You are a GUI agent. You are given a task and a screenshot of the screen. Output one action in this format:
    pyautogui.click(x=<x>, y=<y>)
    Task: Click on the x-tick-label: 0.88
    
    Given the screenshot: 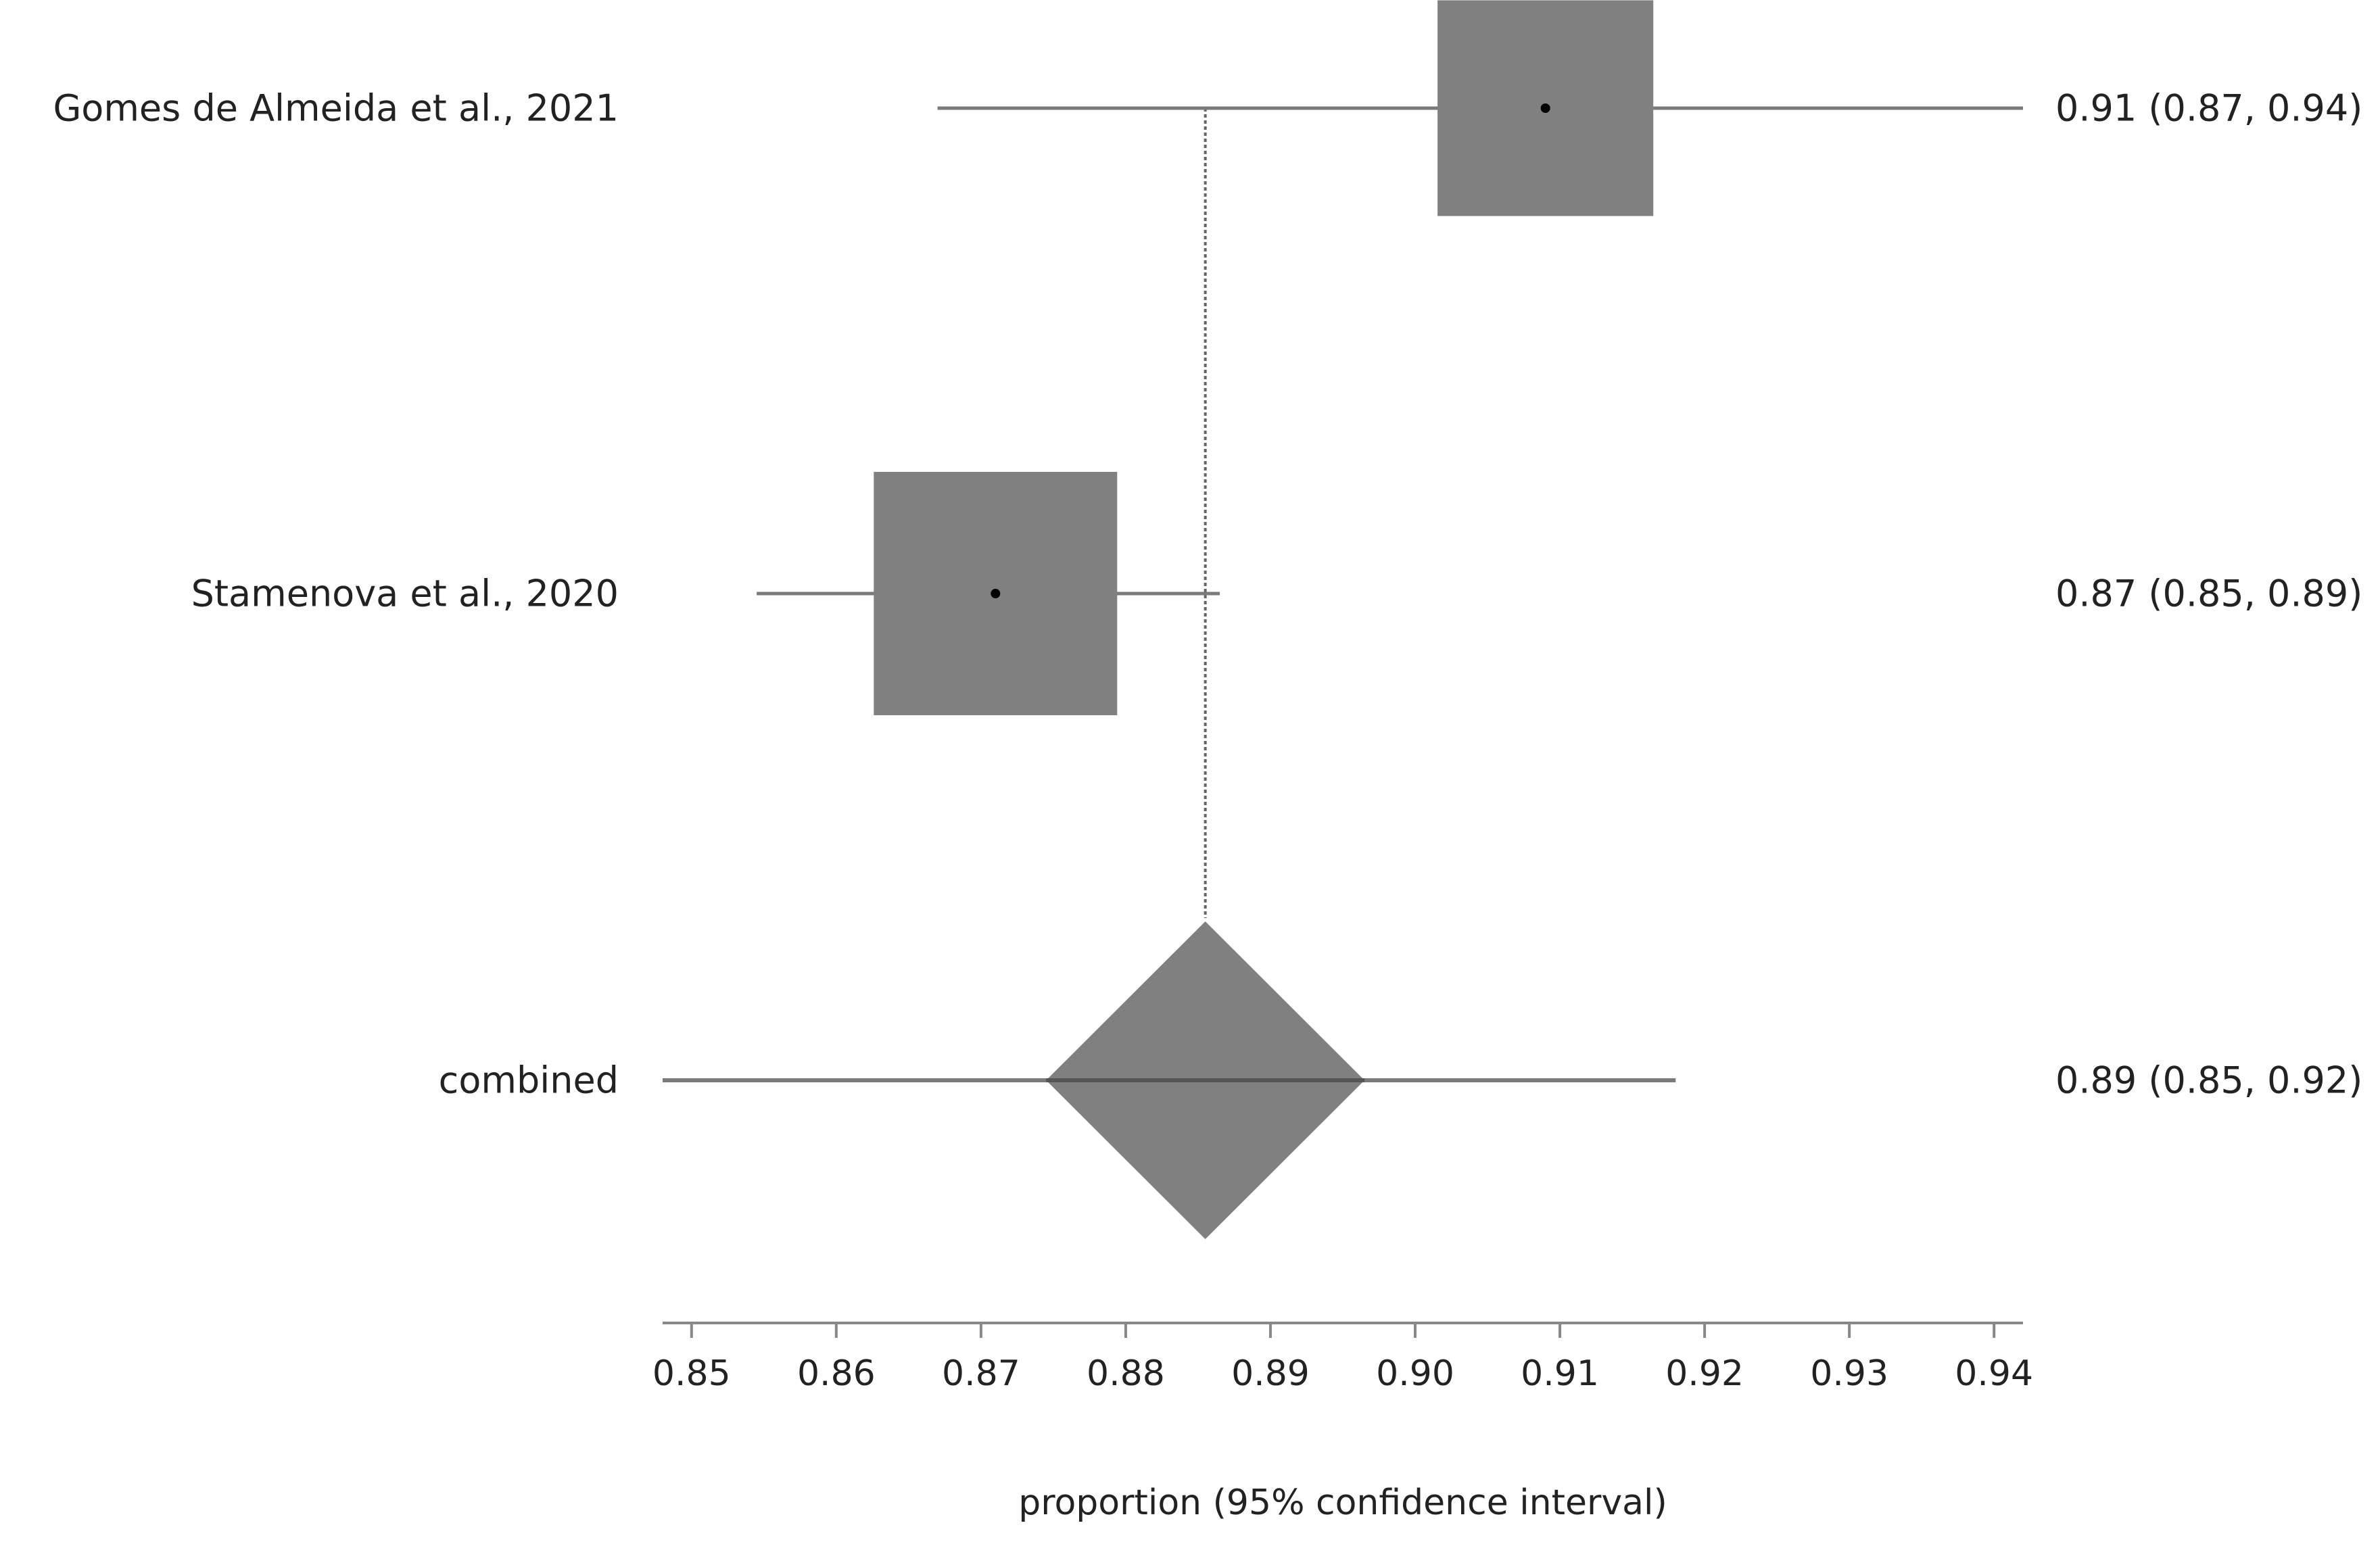 What is the action you would take?
    pyautogui.click(x=1126, y=1373)
    